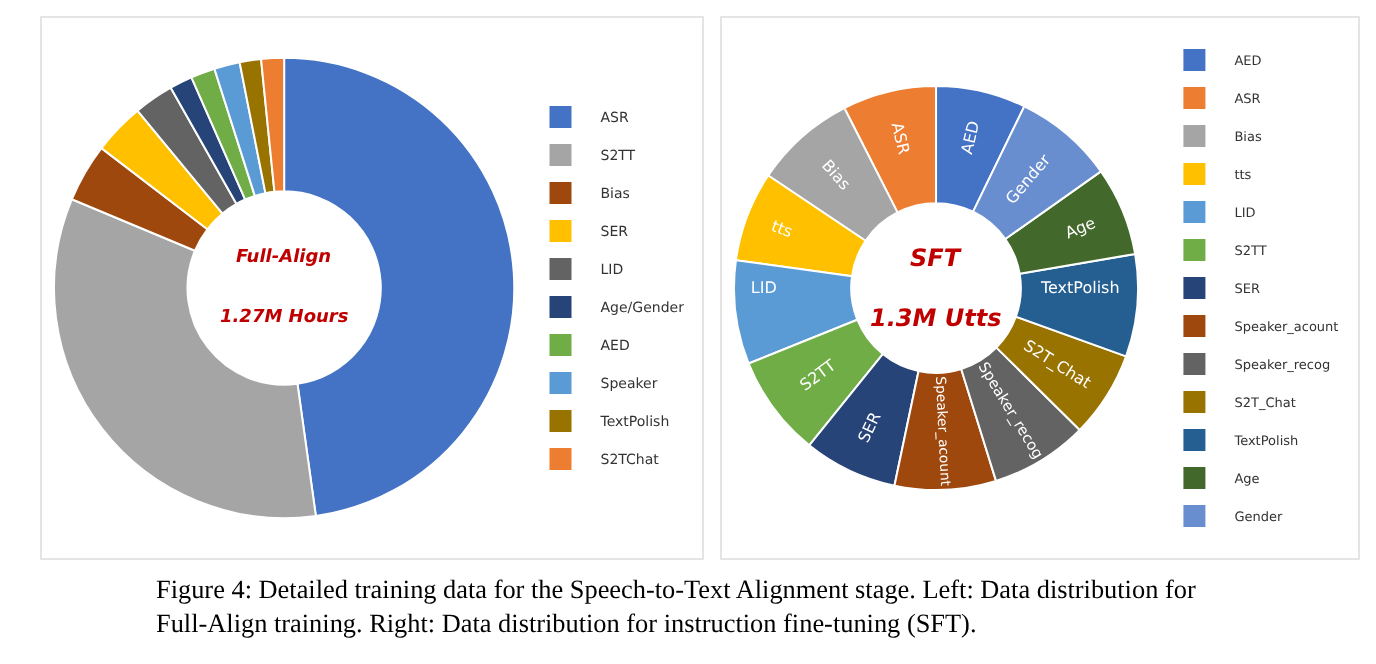 This screenshot has height=664, width=1376. What do you see at coordinates (284, 258) in the screenshot?
I see `text: Full-Align` at bounding box center [284, 258].